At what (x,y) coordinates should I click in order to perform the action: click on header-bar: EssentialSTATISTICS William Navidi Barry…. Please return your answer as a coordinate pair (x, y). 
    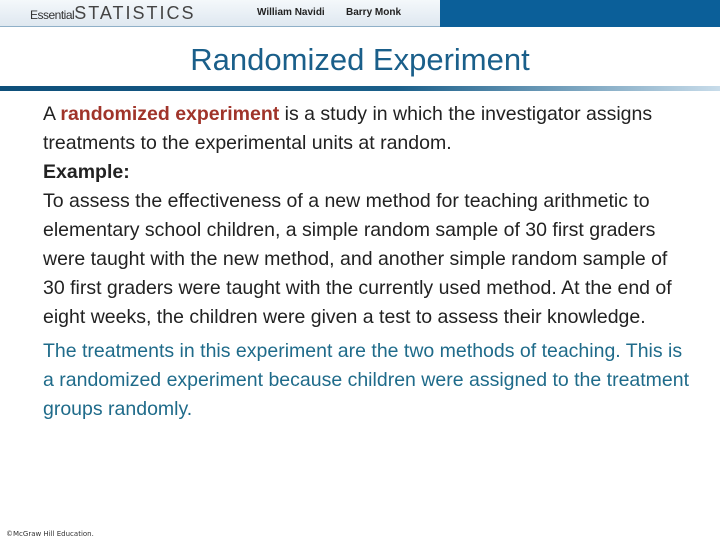
    Looking at the image, I should click on (360, 13).